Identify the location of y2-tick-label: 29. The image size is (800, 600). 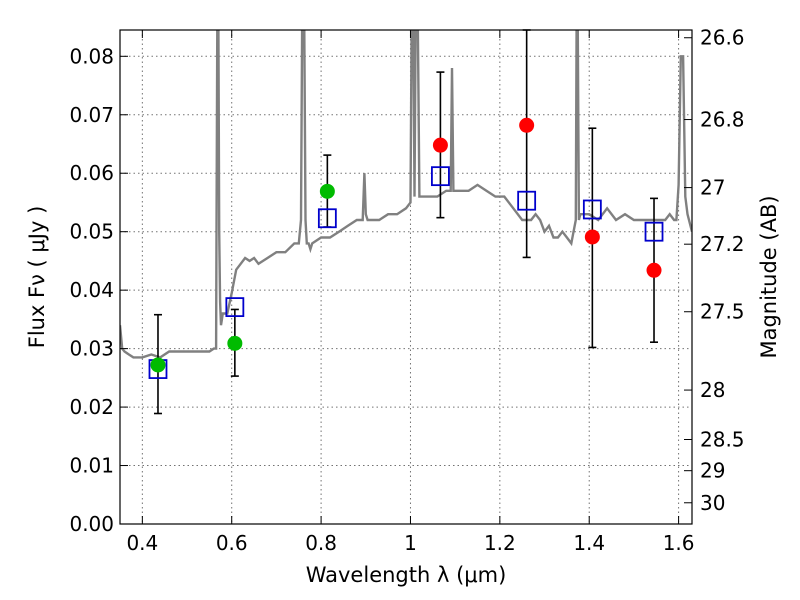
(712, 471).